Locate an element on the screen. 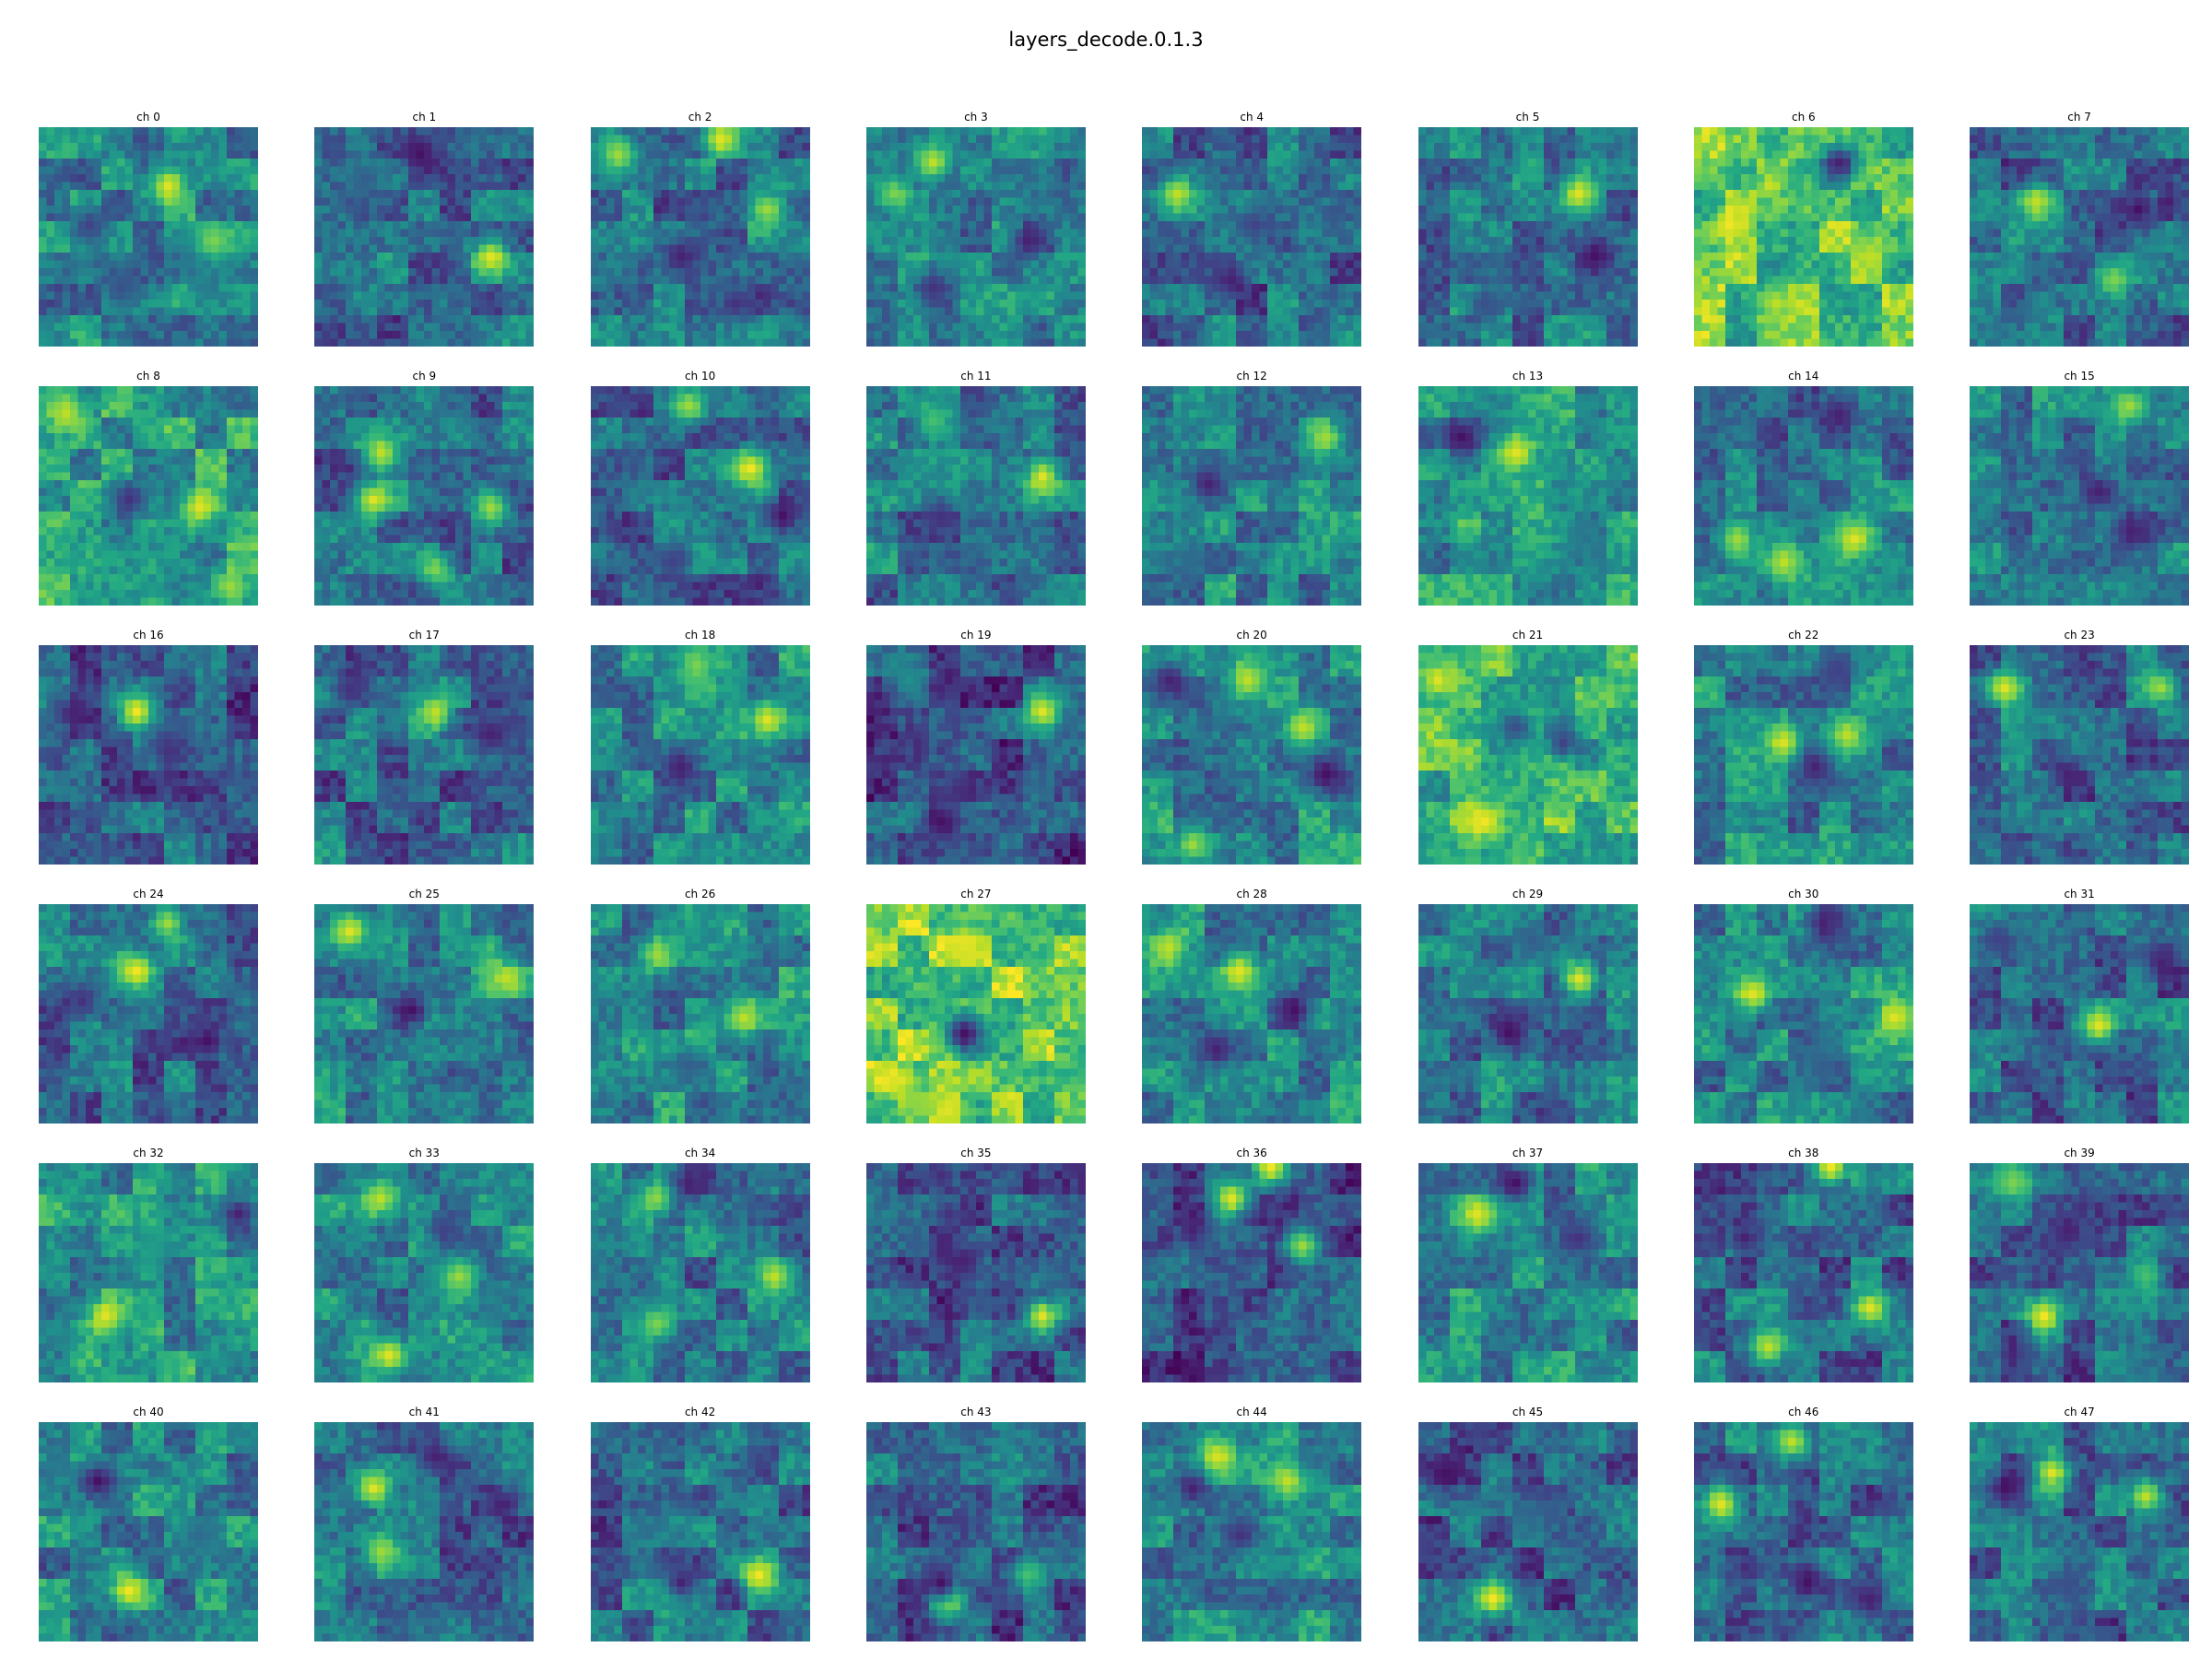 Image resolution: width=2212 pixels, height=1659 pixels. heatmap-panel: ch 35 is located at coordinates (975, 1264).